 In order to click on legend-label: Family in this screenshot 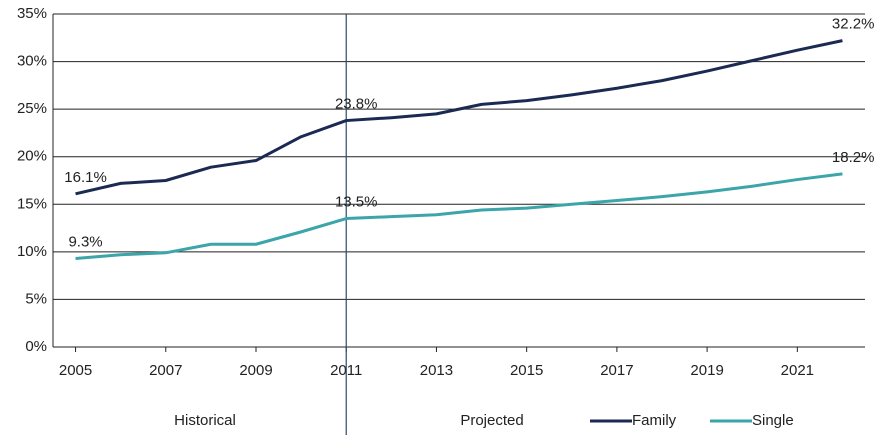, I will do `click(654, 420)`.